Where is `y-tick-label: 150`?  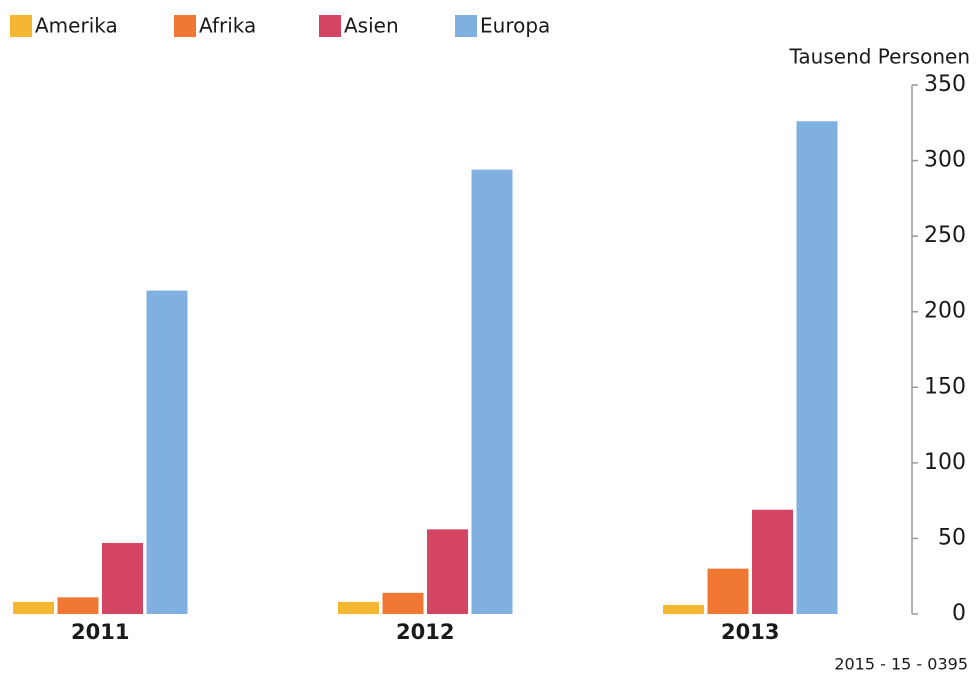 y-tick-label: 150 is located at coordinates (945, 386).